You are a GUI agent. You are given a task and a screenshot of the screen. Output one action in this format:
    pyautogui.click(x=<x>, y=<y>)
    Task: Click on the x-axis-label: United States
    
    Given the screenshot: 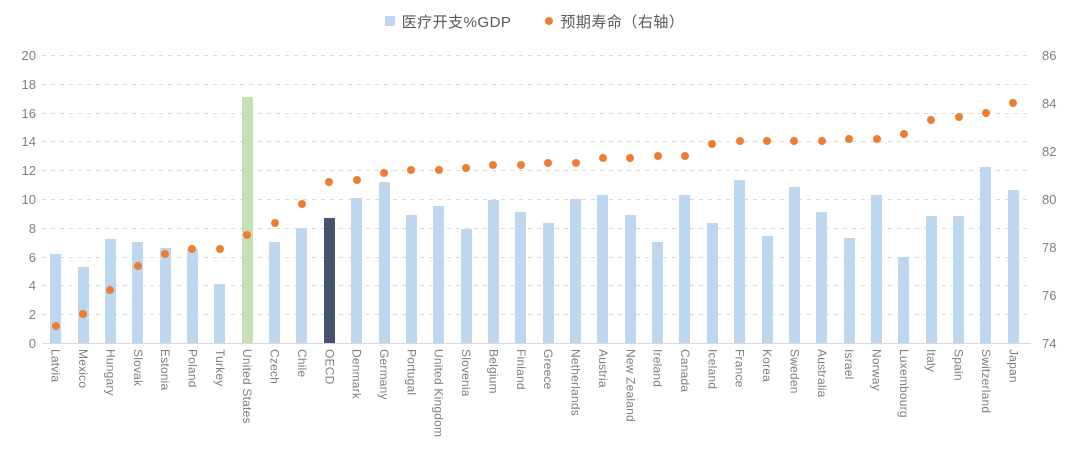 What is the action you would take?
    pyautogui.click(x=247, y=386)
    